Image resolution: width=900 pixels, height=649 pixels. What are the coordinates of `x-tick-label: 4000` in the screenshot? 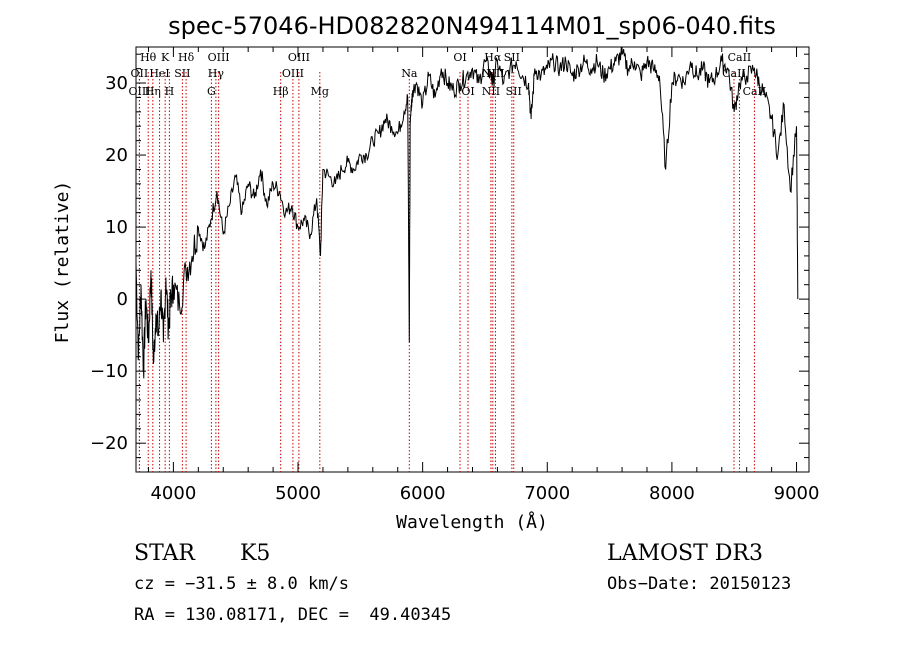 It's located at (173, 493).